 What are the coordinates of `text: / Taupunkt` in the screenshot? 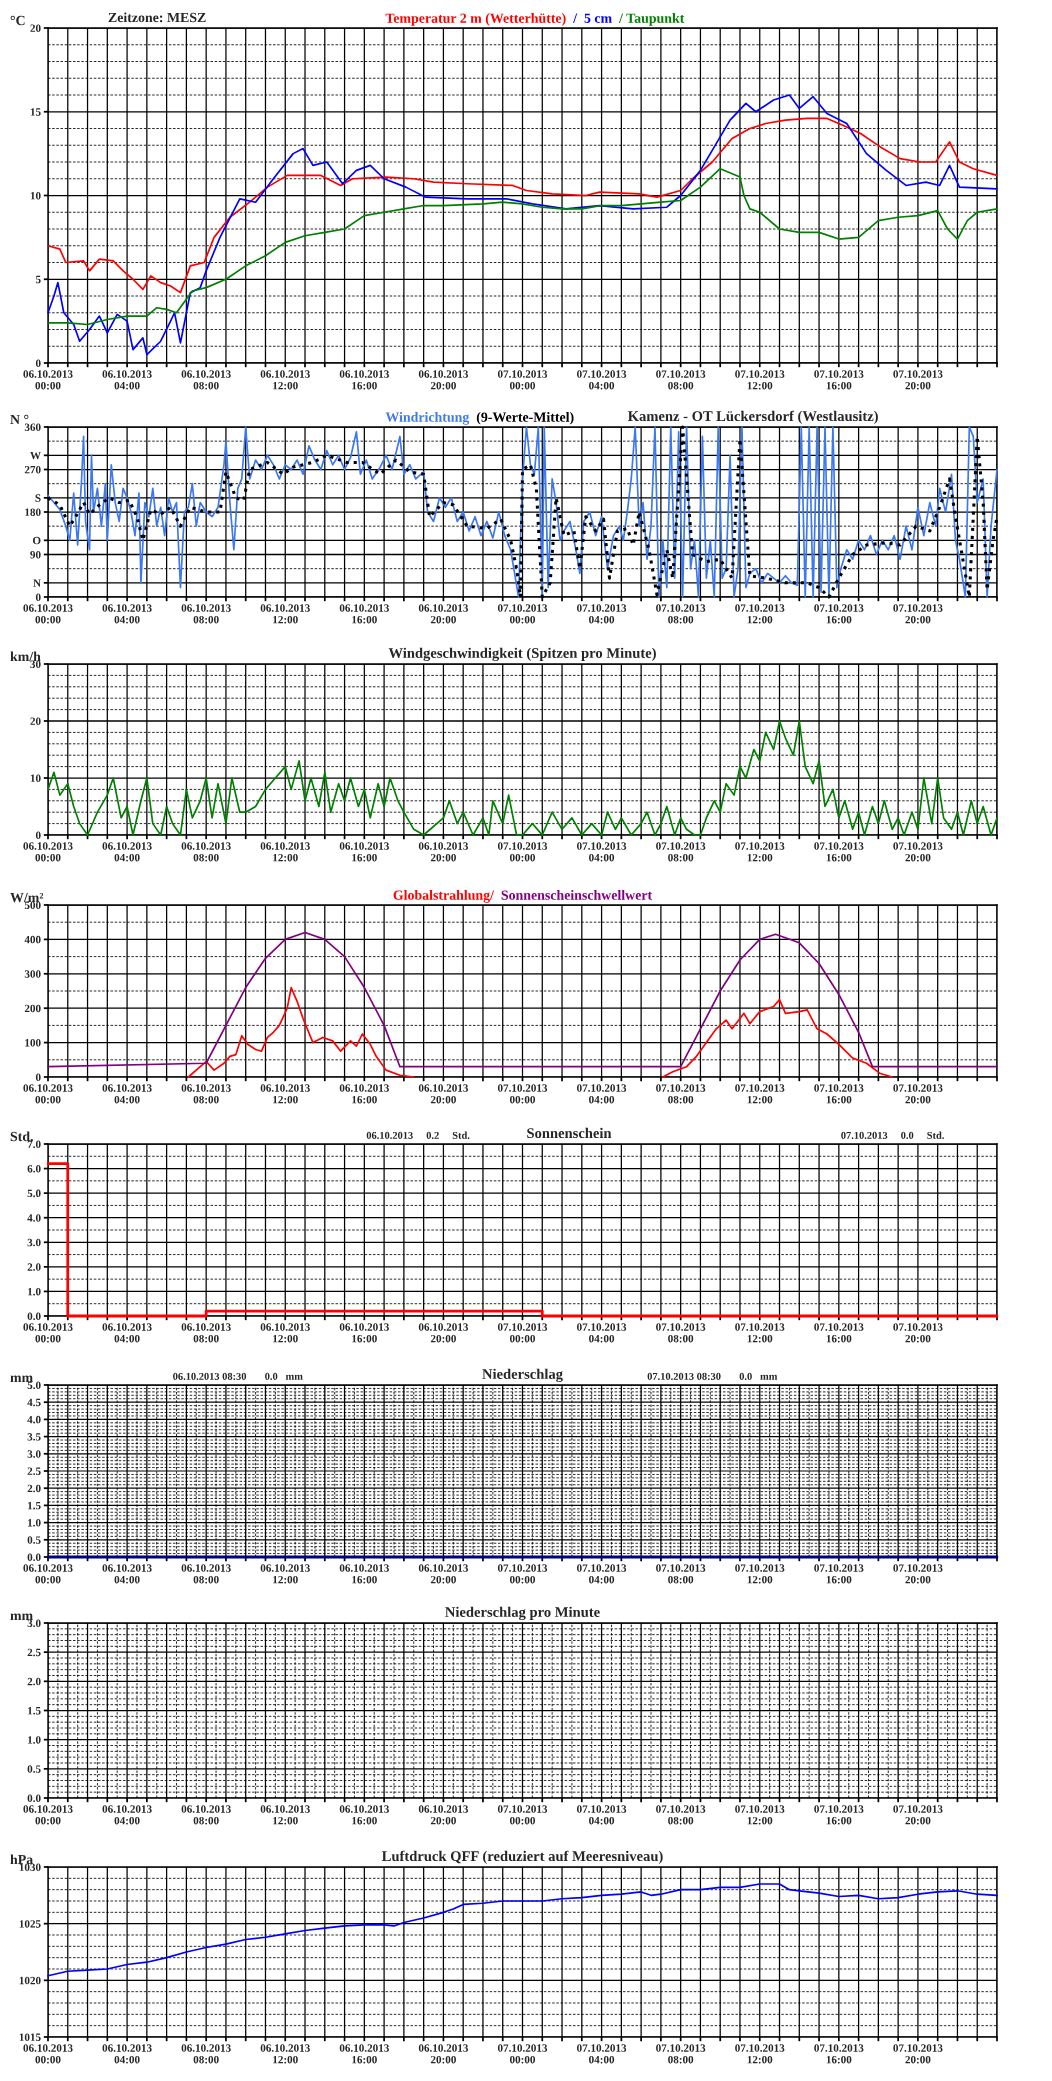 It's located at (651, 19).